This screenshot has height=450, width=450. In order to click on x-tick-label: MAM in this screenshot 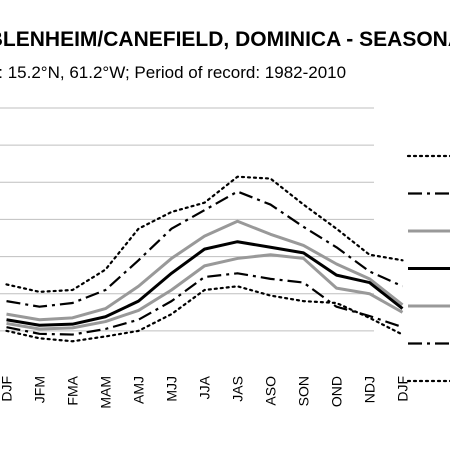, I will do `click(106, 392)`.